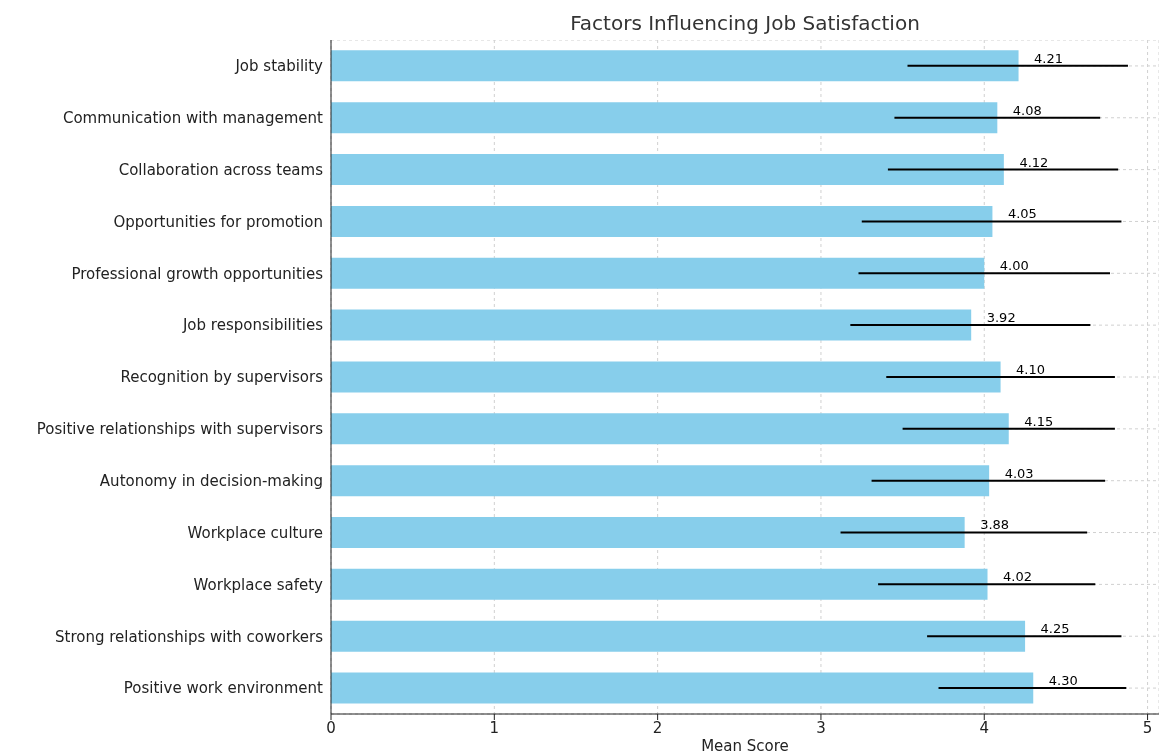  I want to click on data-label: 4.30, so click(1063, 681).